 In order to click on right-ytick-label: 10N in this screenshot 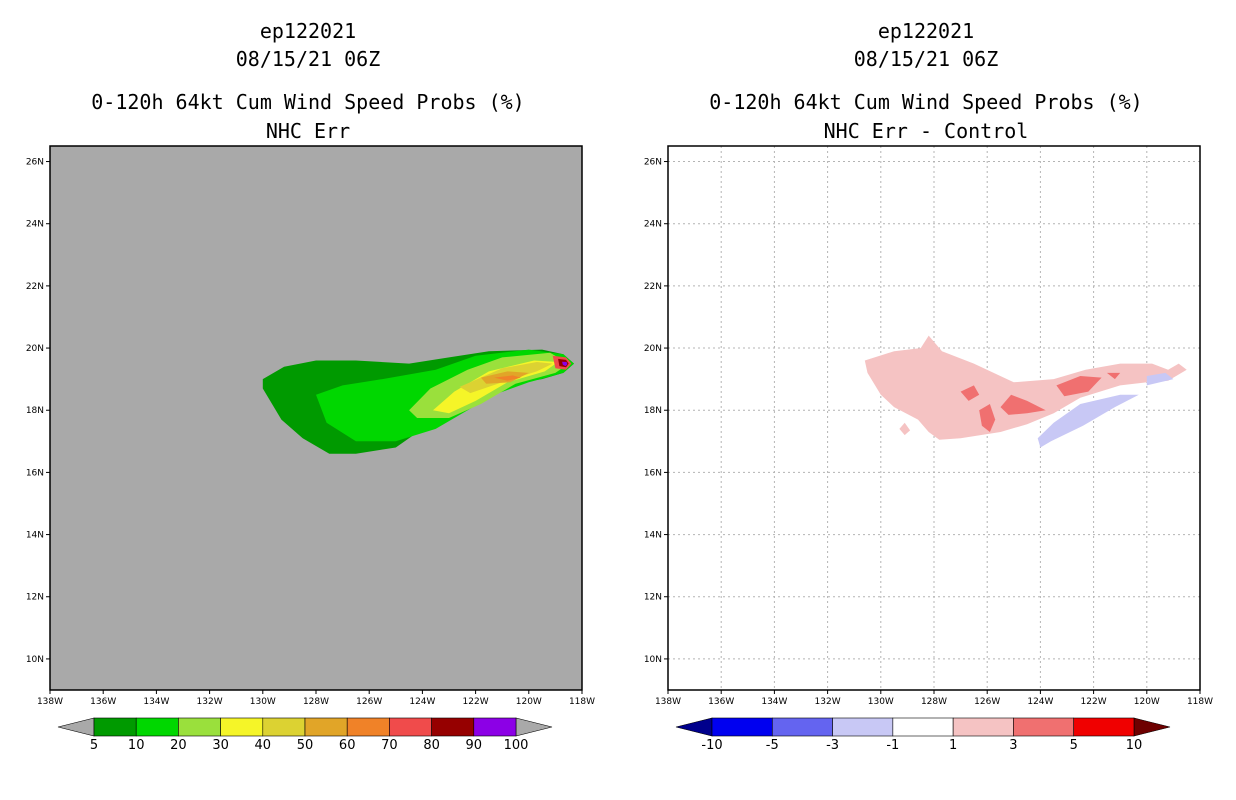, I will do `click(653, 660)`.